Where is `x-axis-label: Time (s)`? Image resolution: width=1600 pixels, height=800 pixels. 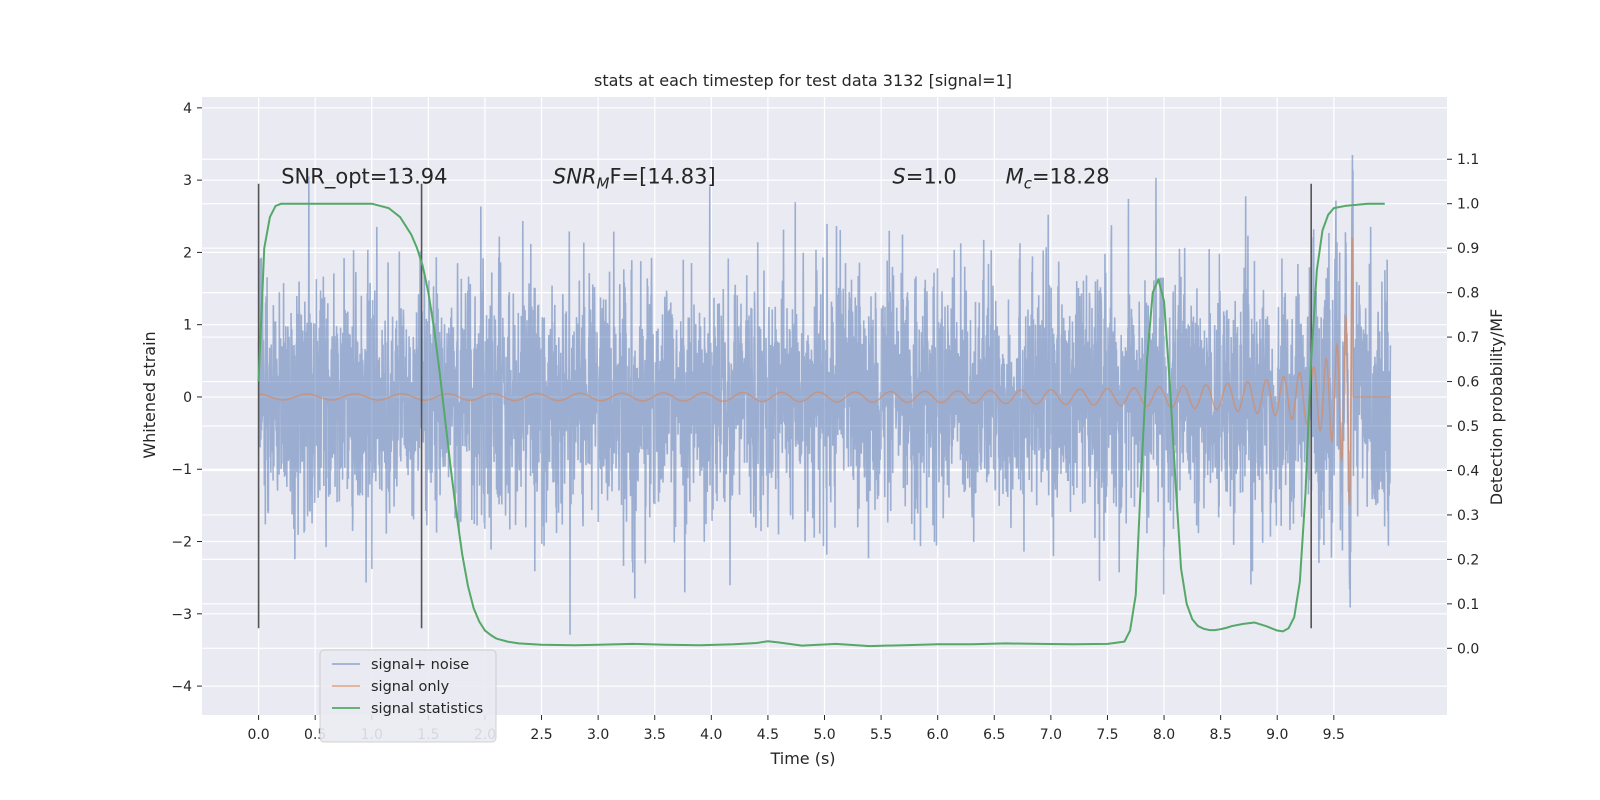 x-axis-label: Time (s) is located at coordinates (802, 758).